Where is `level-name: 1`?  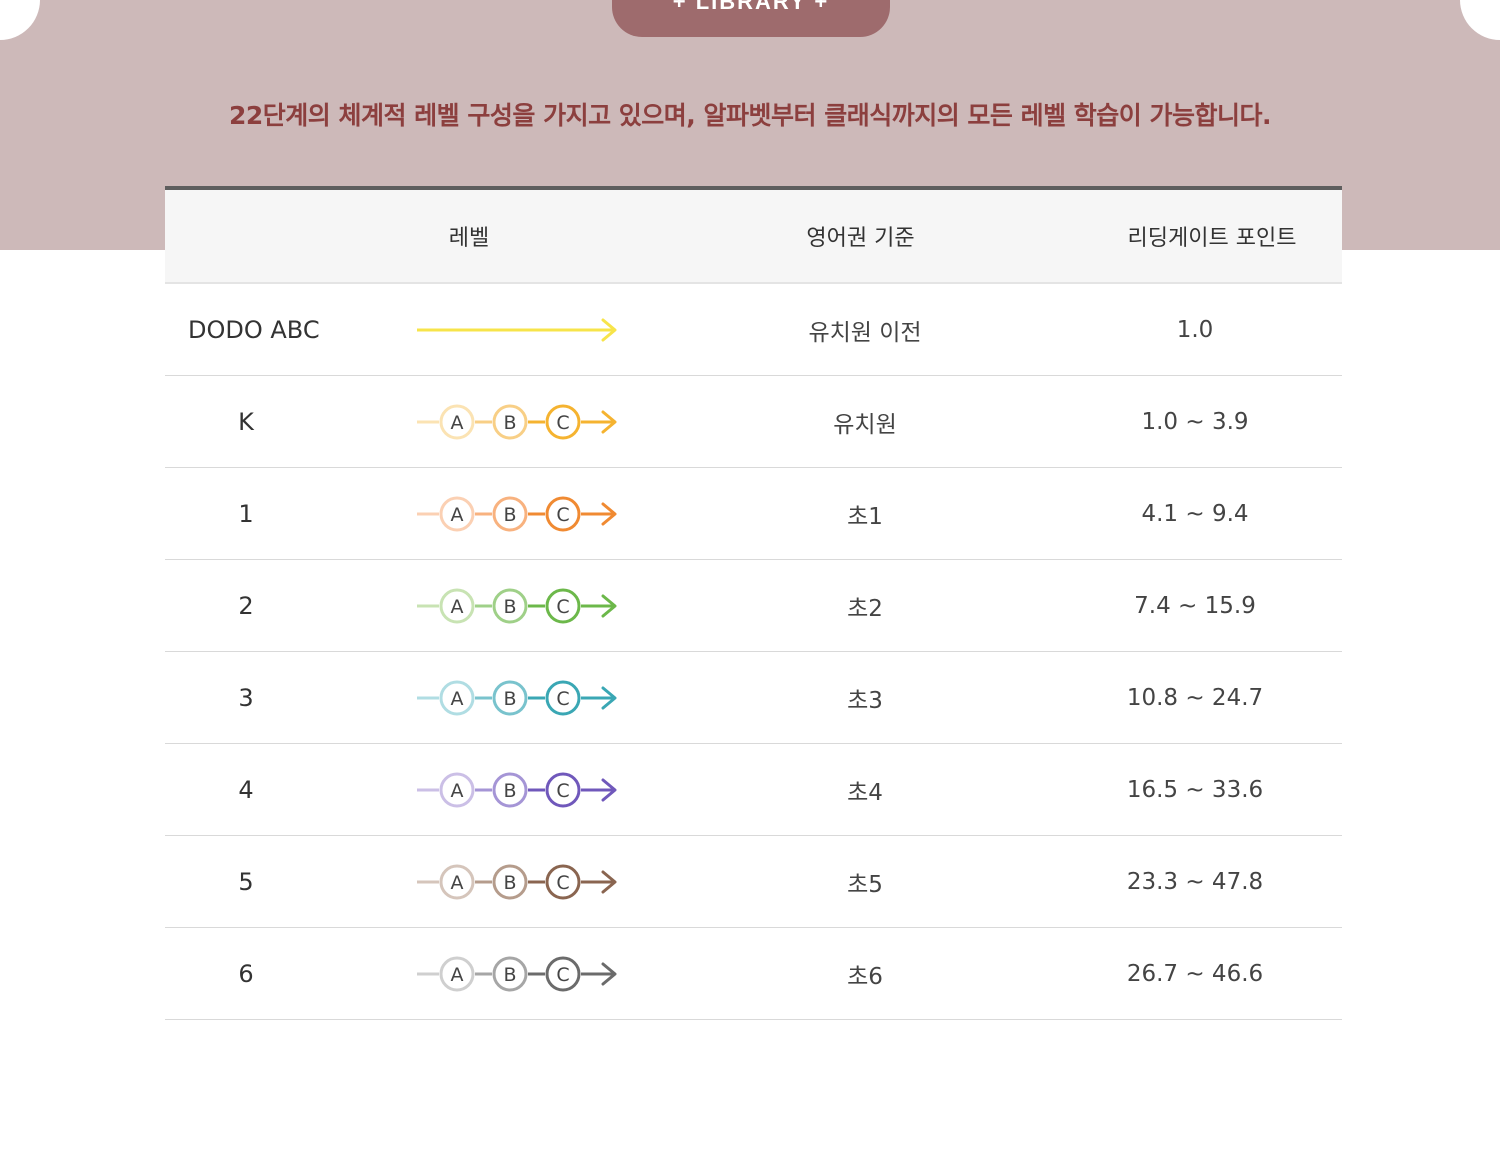 level-name: 1 is located at coordinates (246, 513).